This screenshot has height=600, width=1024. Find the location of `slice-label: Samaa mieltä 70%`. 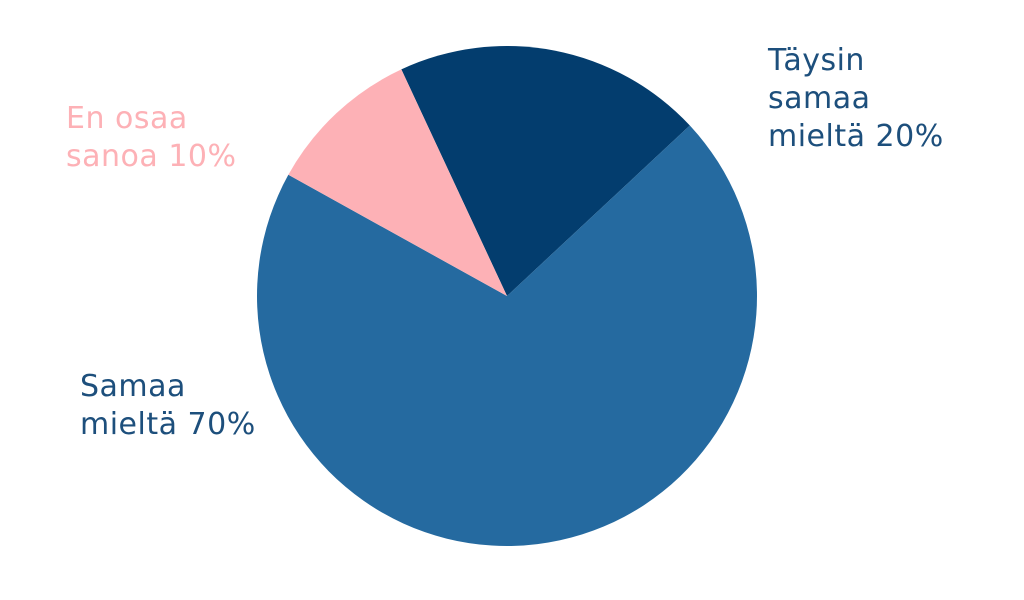

slice-label: Samaa mieltä 70% is located at coordinates (177, 406).